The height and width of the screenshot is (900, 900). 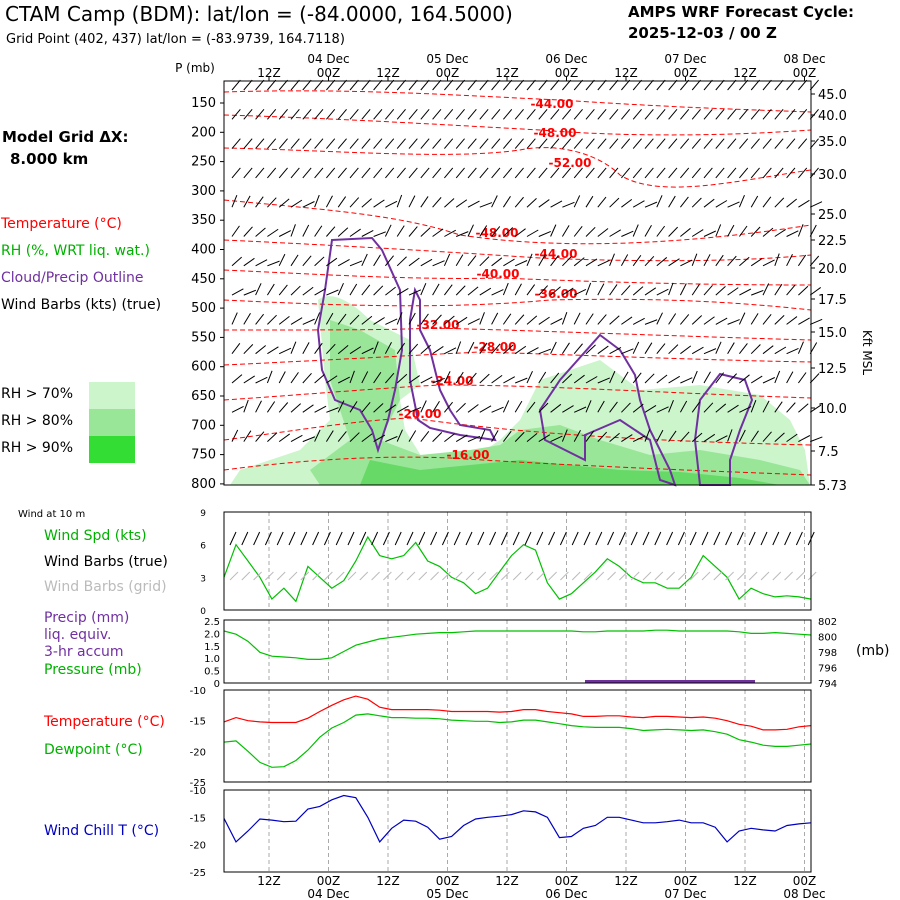 What do you see at coordinates (87, 618) in the screenshot?
I see `legend-precip-line1: Precip (mm)` at bounding box center [87, 618].